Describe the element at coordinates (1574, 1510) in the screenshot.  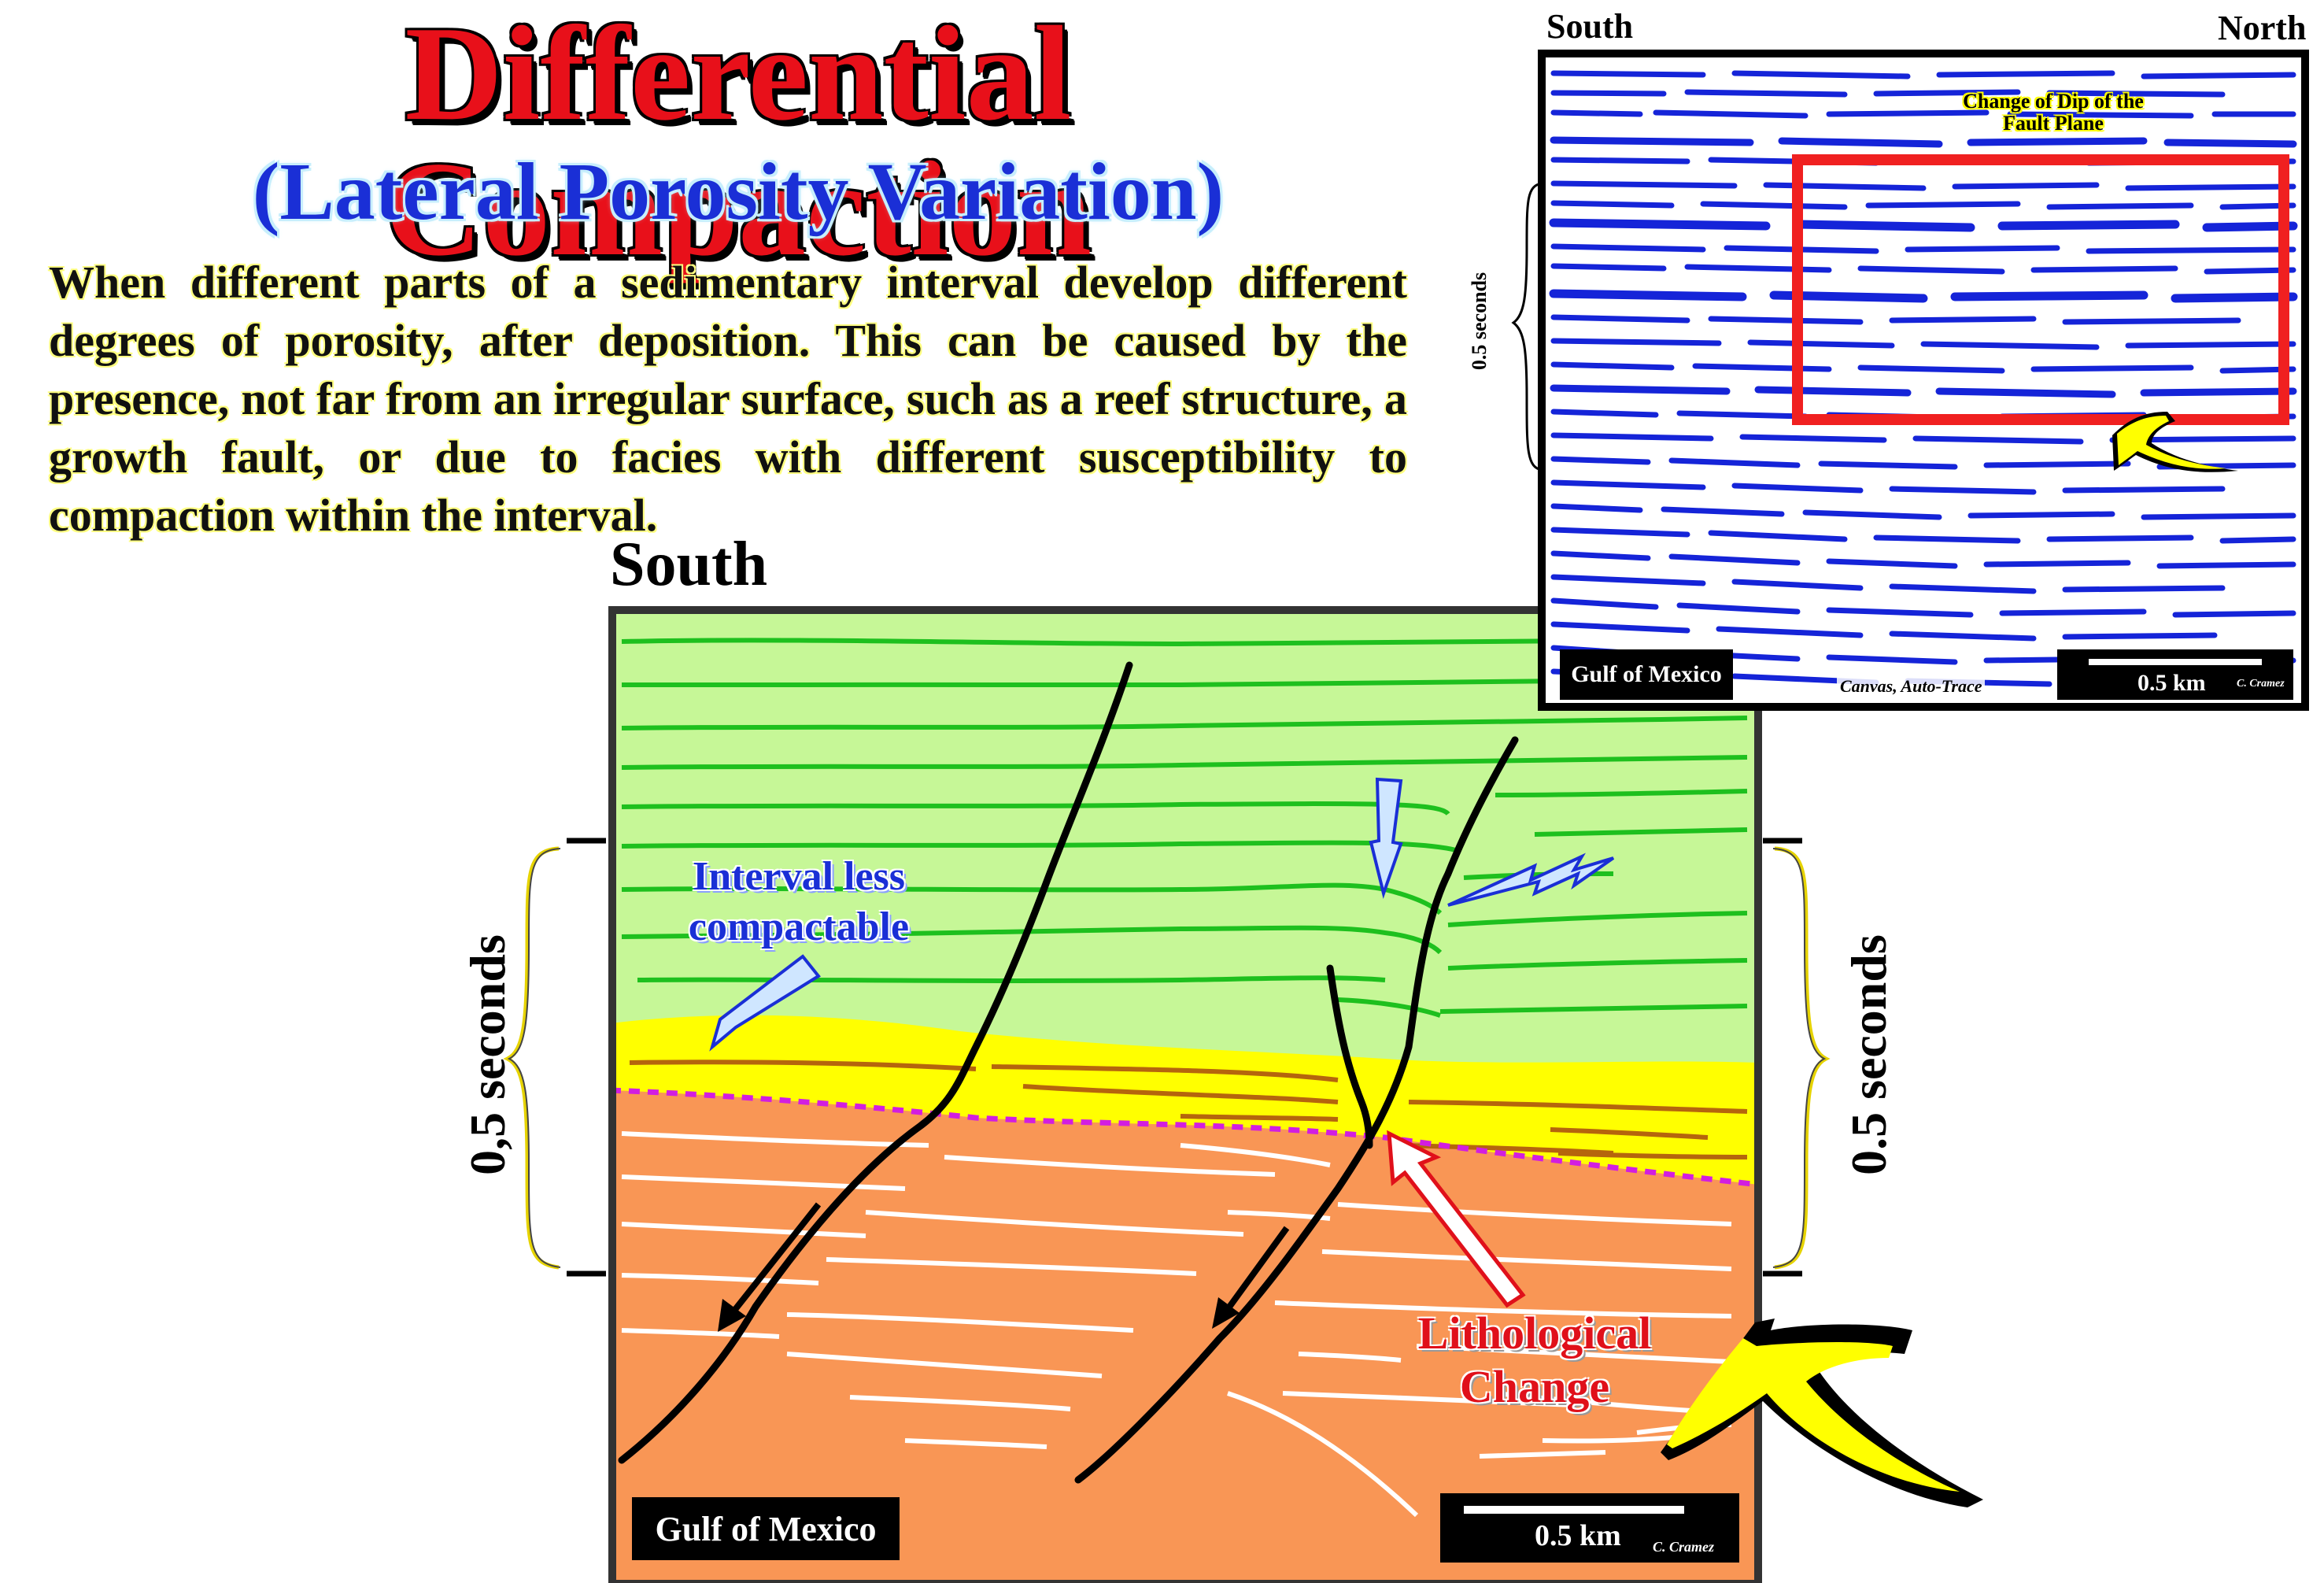
I see `main-scale-bar` at that location.